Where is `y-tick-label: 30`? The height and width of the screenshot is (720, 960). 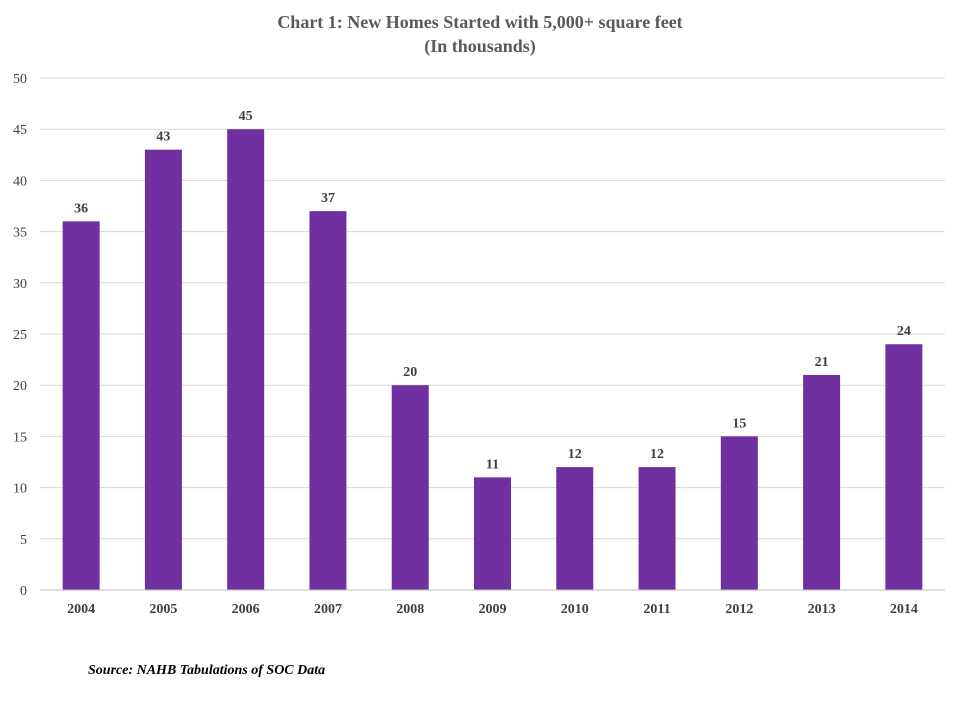 y-tick-label: 30 is located at coordinates (20, 284).